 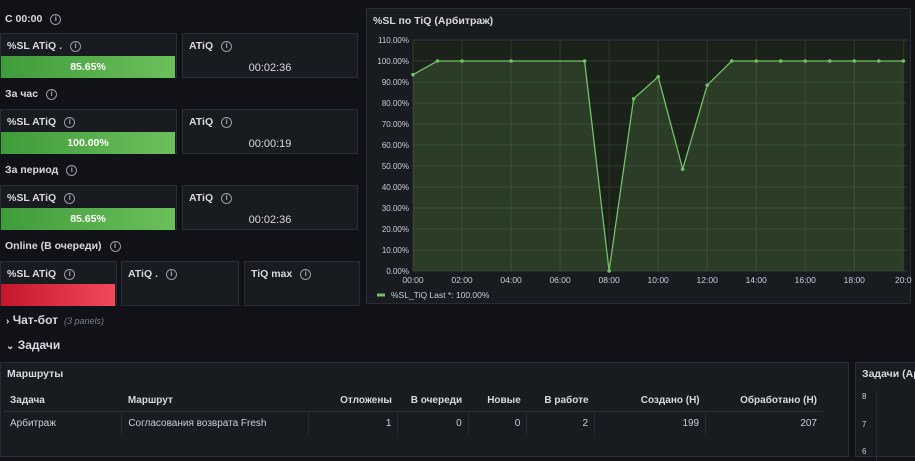 What do you see at coordinates (885, 411) in the screenshot?
I see `panel-tasks-chart: Задачи (Ар 8 7 6` at bounding box center [885, 411].